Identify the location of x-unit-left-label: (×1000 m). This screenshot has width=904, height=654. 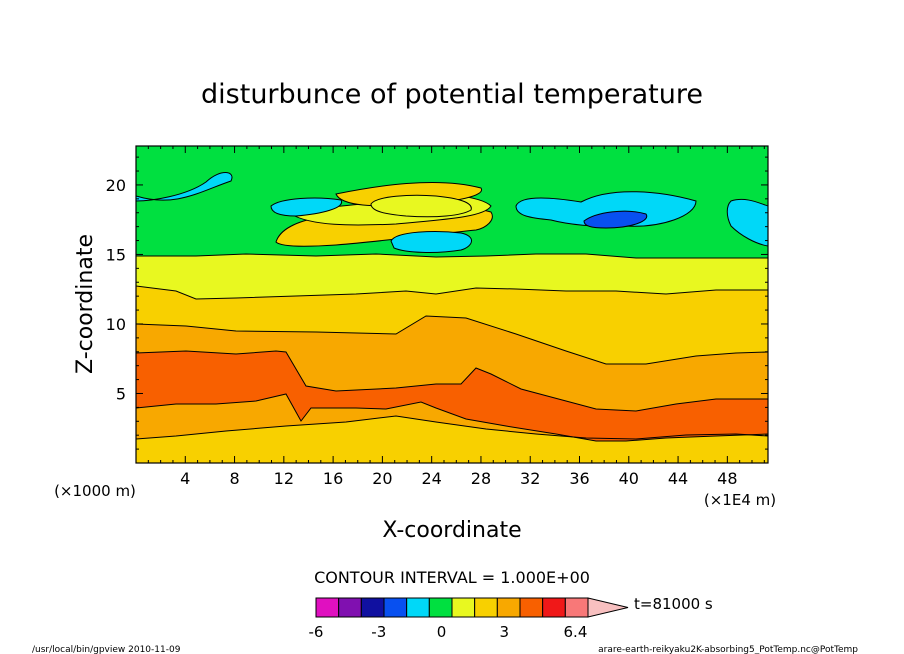
(95, 491).